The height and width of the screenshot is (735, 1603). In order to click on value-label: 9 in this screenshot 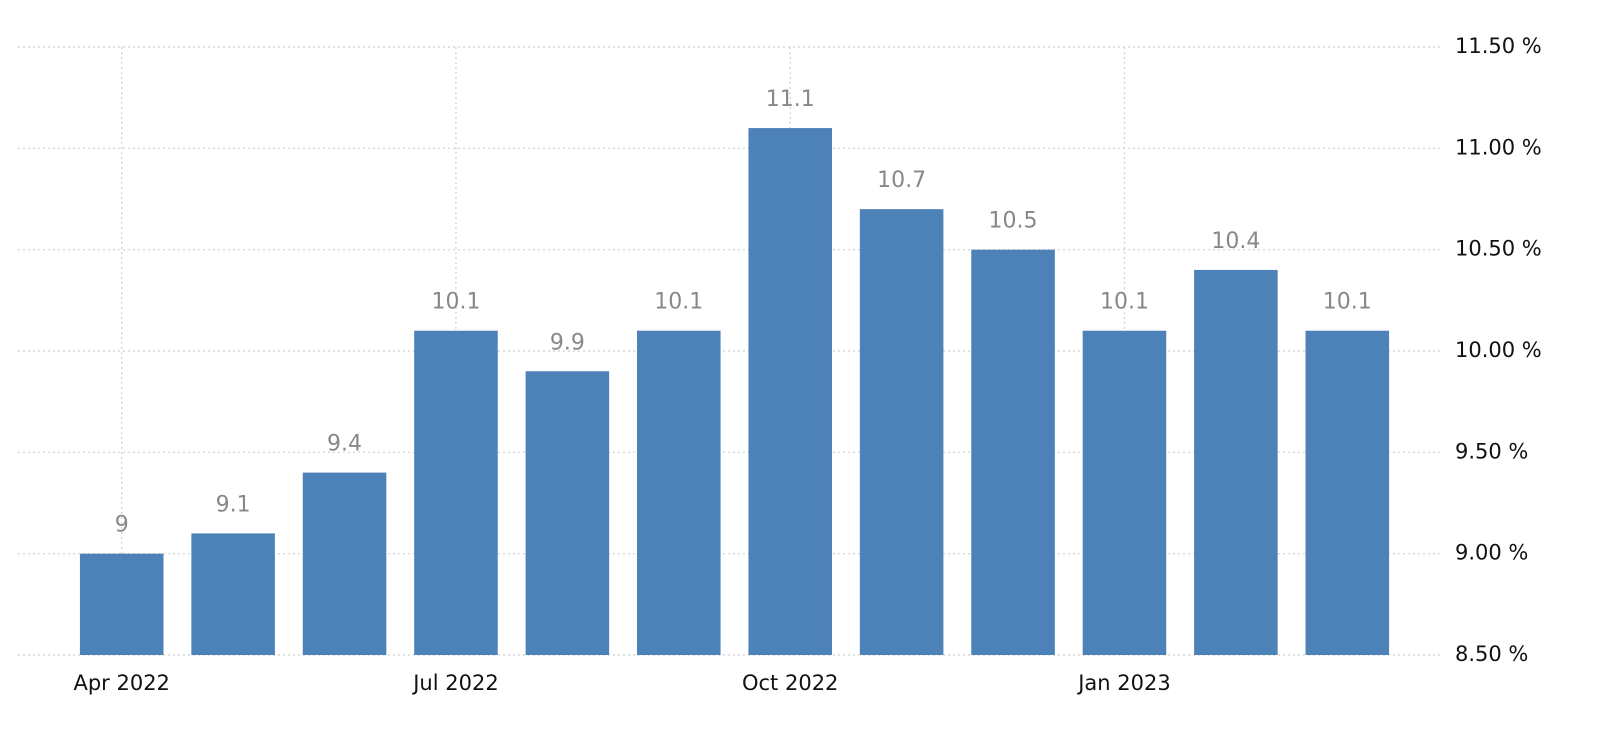, I will do `click(122, 525)`.